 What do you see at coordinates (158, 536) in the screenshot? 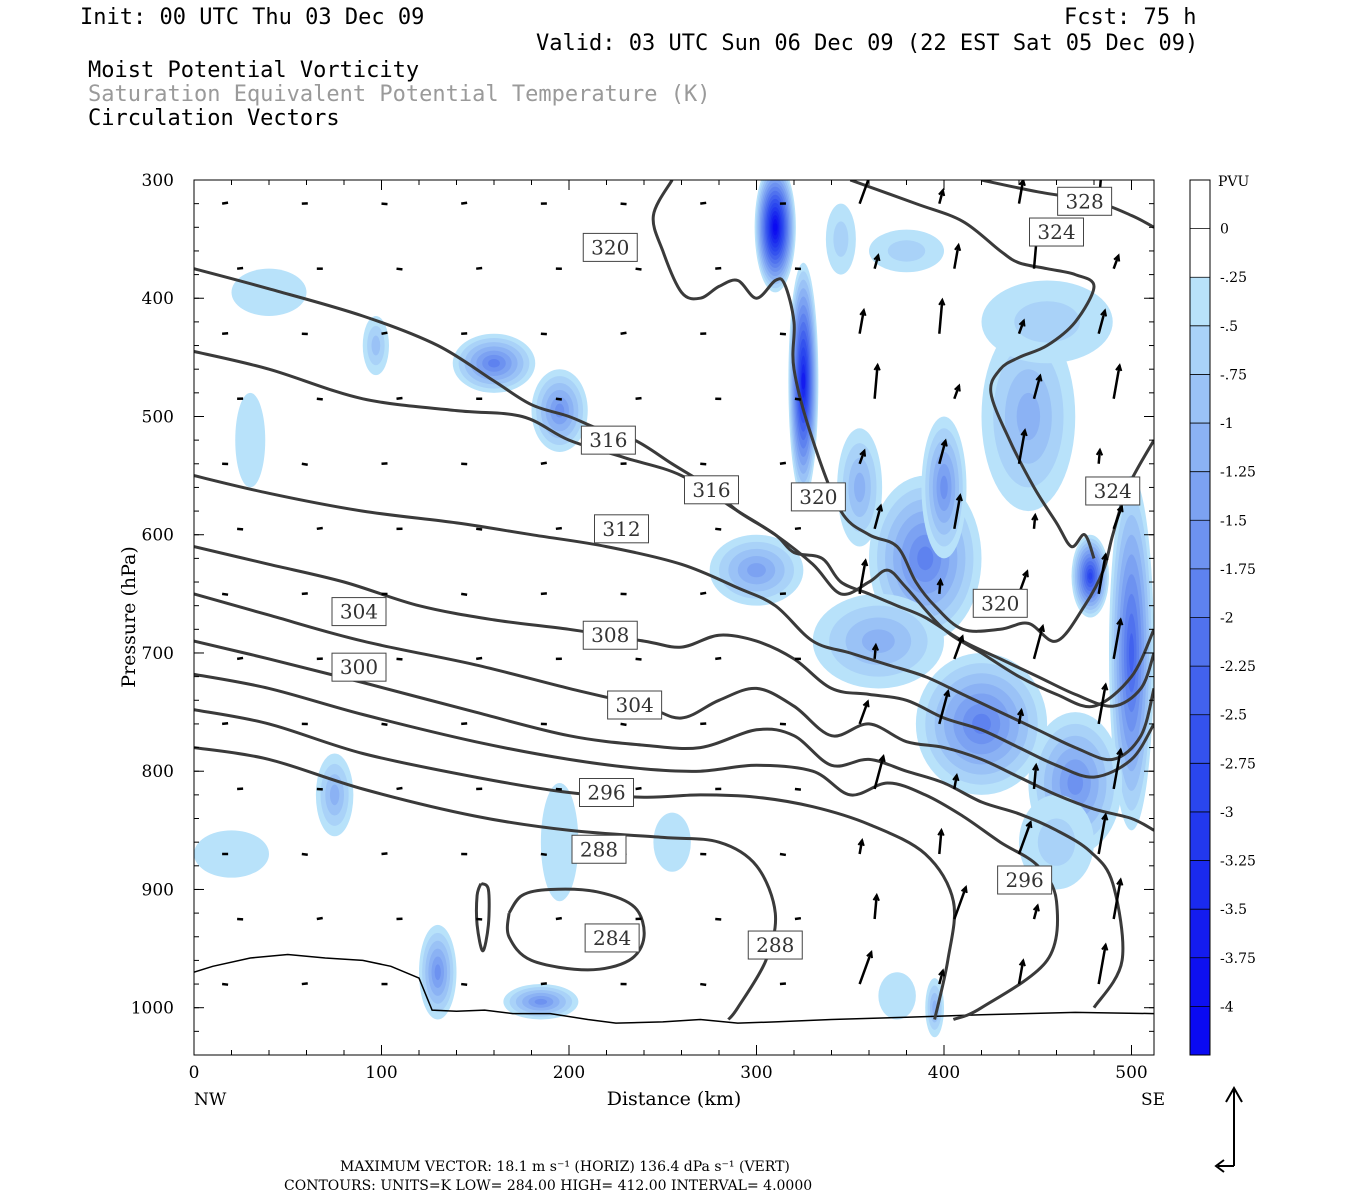
I see `y-tick-label: 600` at bounding box center [158, 536].